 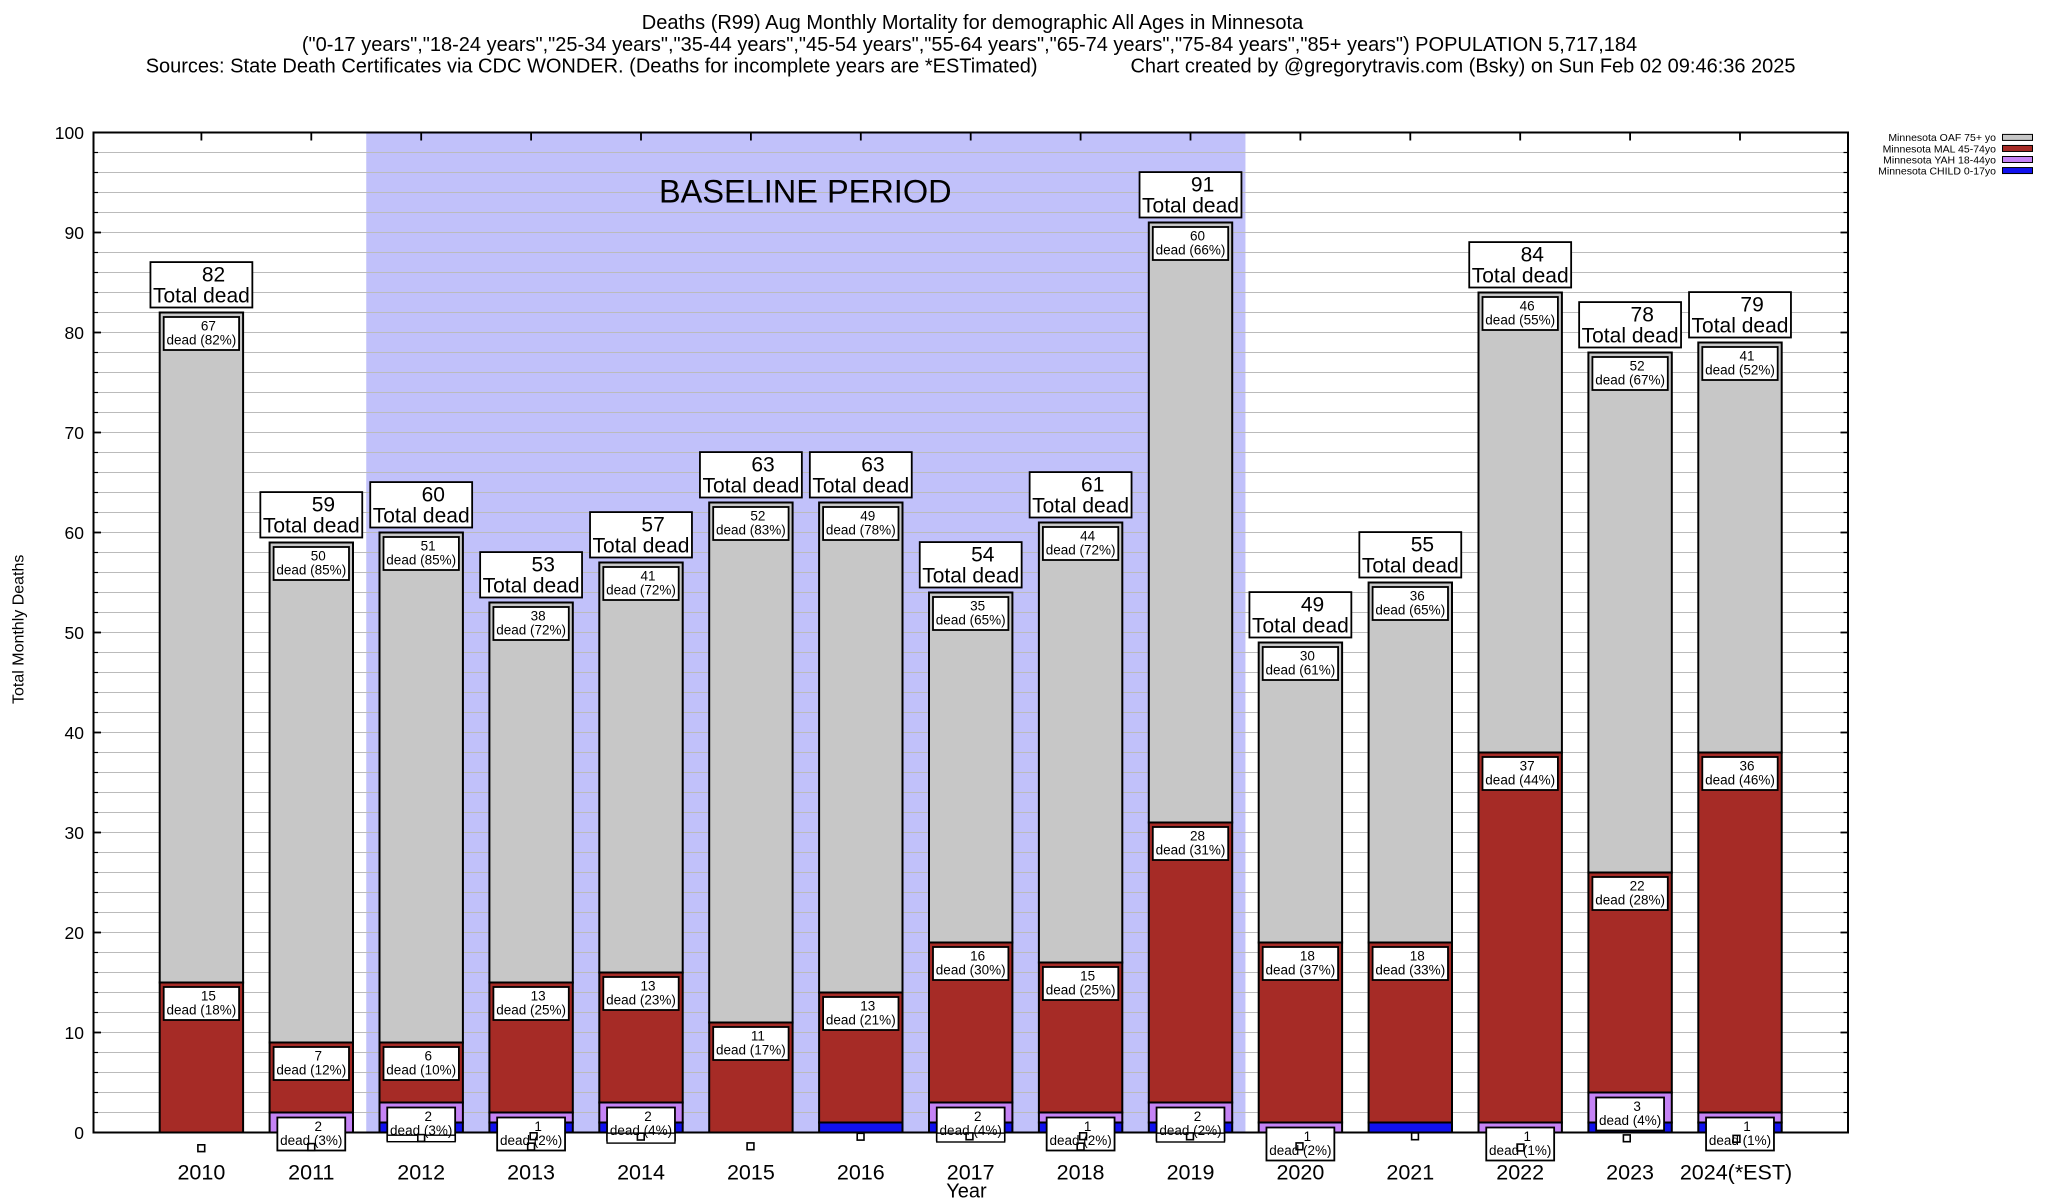 What do you see at coordinates (421, 1069) in the screenshot?
I see `svg-text: dead (10%)` at bounding box center [421, 1069].